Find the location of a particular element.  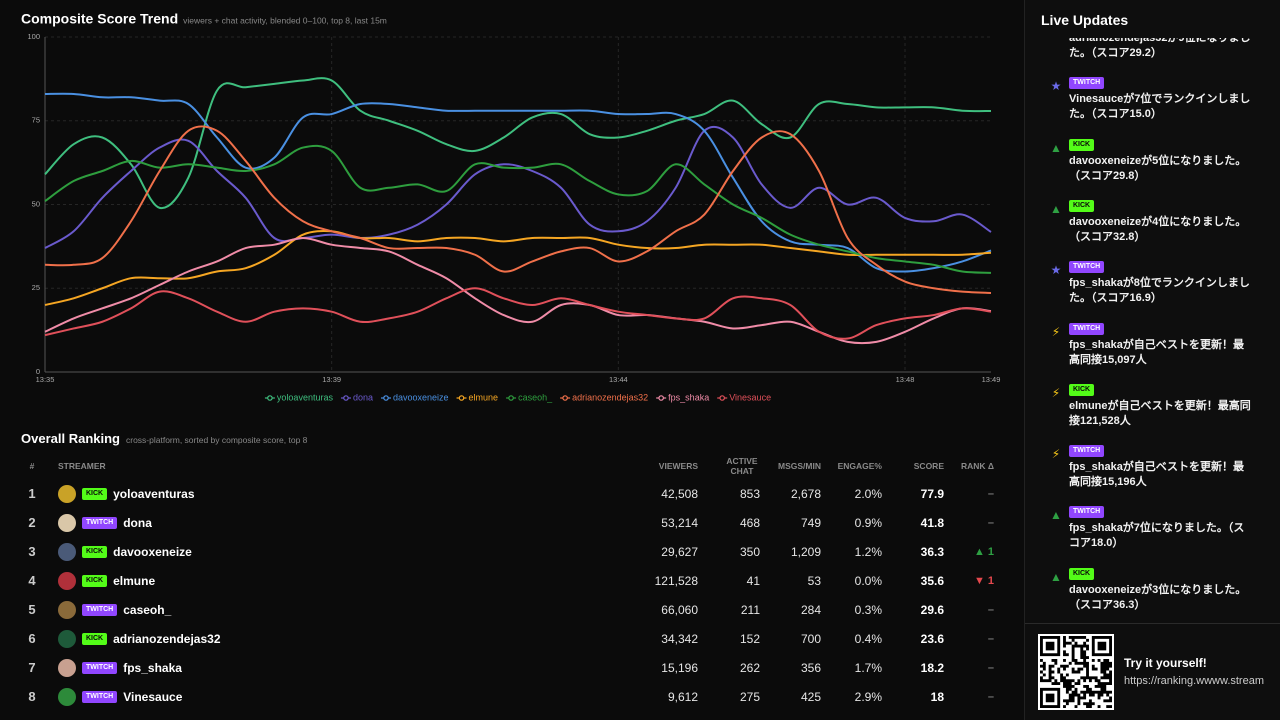

streamer-name: dona is located at coordinates (137, 522).